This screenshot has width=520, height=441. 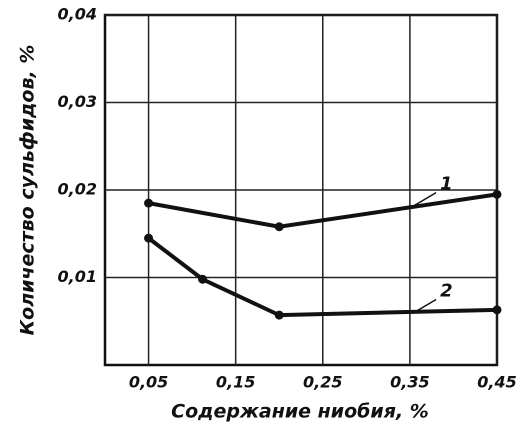 What do you see at coordinates (77, 101) in the screenshot?
I see `y-tick-label: 0,03` at bounding box center [77, 101].